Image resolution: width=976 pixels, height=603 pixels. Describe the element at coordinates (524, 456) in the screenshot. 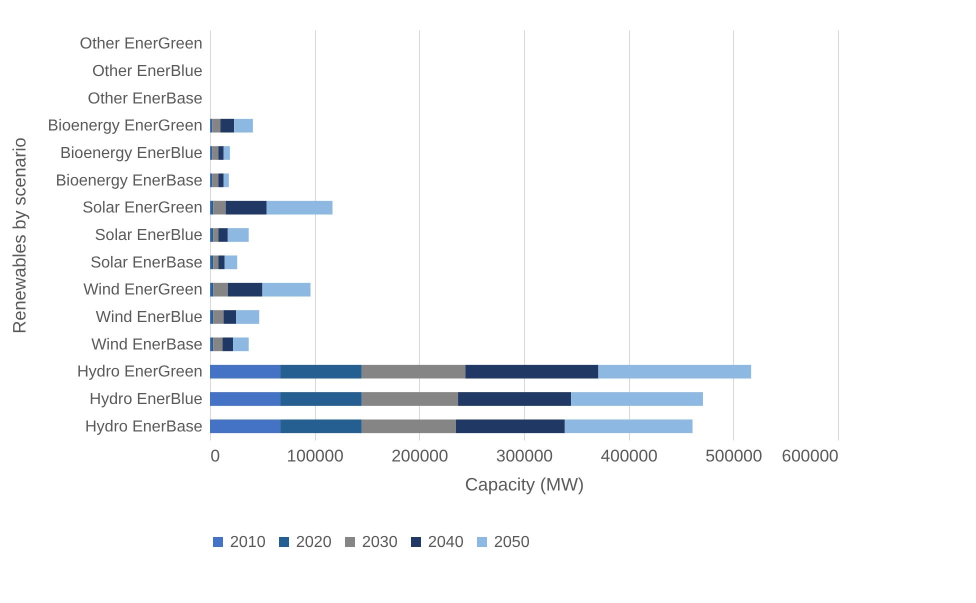

I see `x-tick-label: 300000` at that location.